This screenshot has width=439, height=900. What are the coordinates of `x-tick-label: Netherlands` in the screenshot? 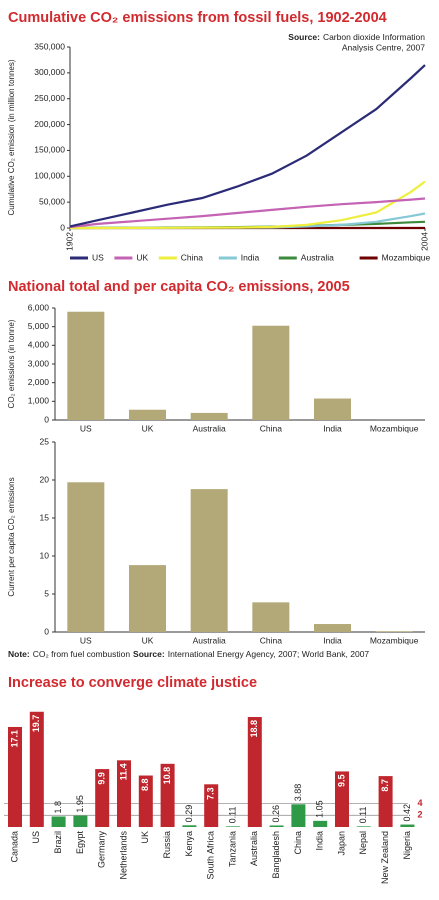 It's located at (123, 855).